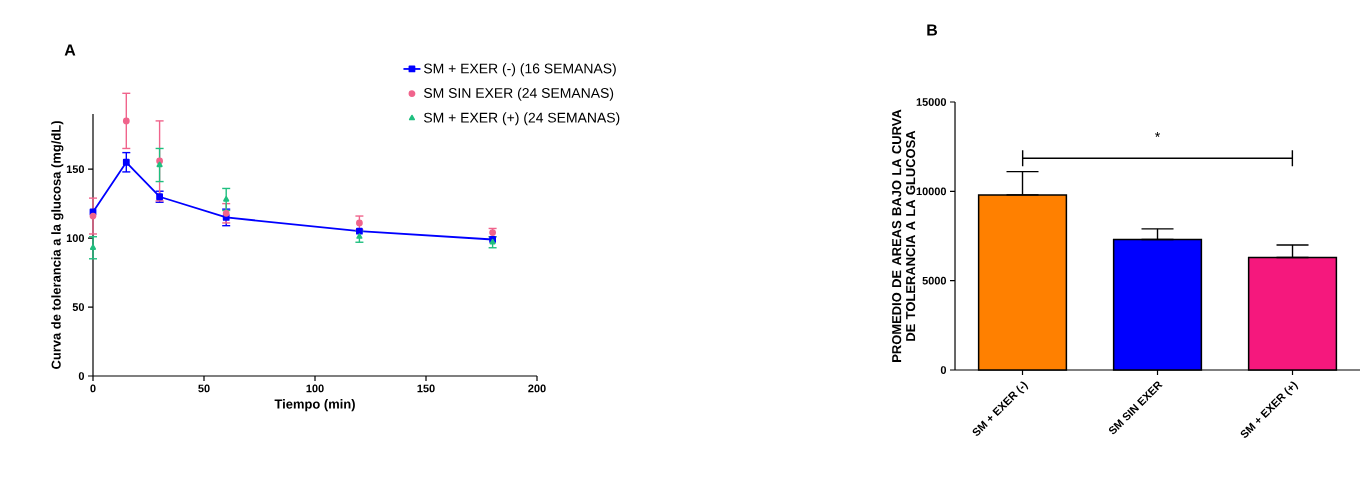 This screenshot has width=1364, height=502. Describe the element at coordinates (1158, 134) in the screenshot. I see `annotation: *` at that location.